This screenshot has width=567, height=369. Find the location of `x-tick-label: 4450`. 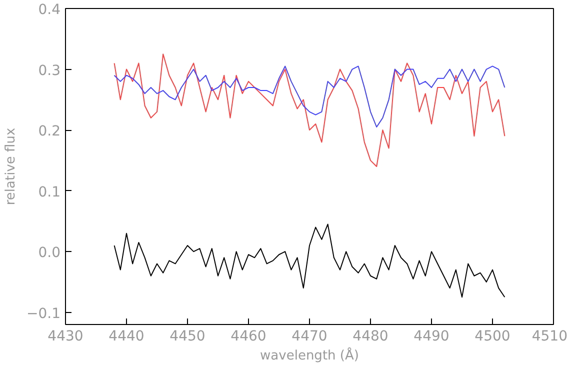

x-tick-label: 4450 is located at coordinates (188, 336).